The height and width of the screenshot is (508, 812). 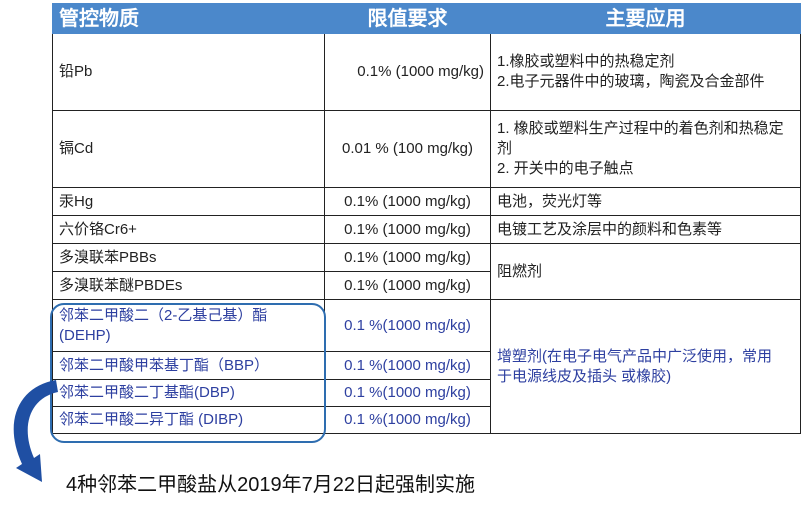 I want to click on header-limit: 限值要求, so click(x=407, y=18).